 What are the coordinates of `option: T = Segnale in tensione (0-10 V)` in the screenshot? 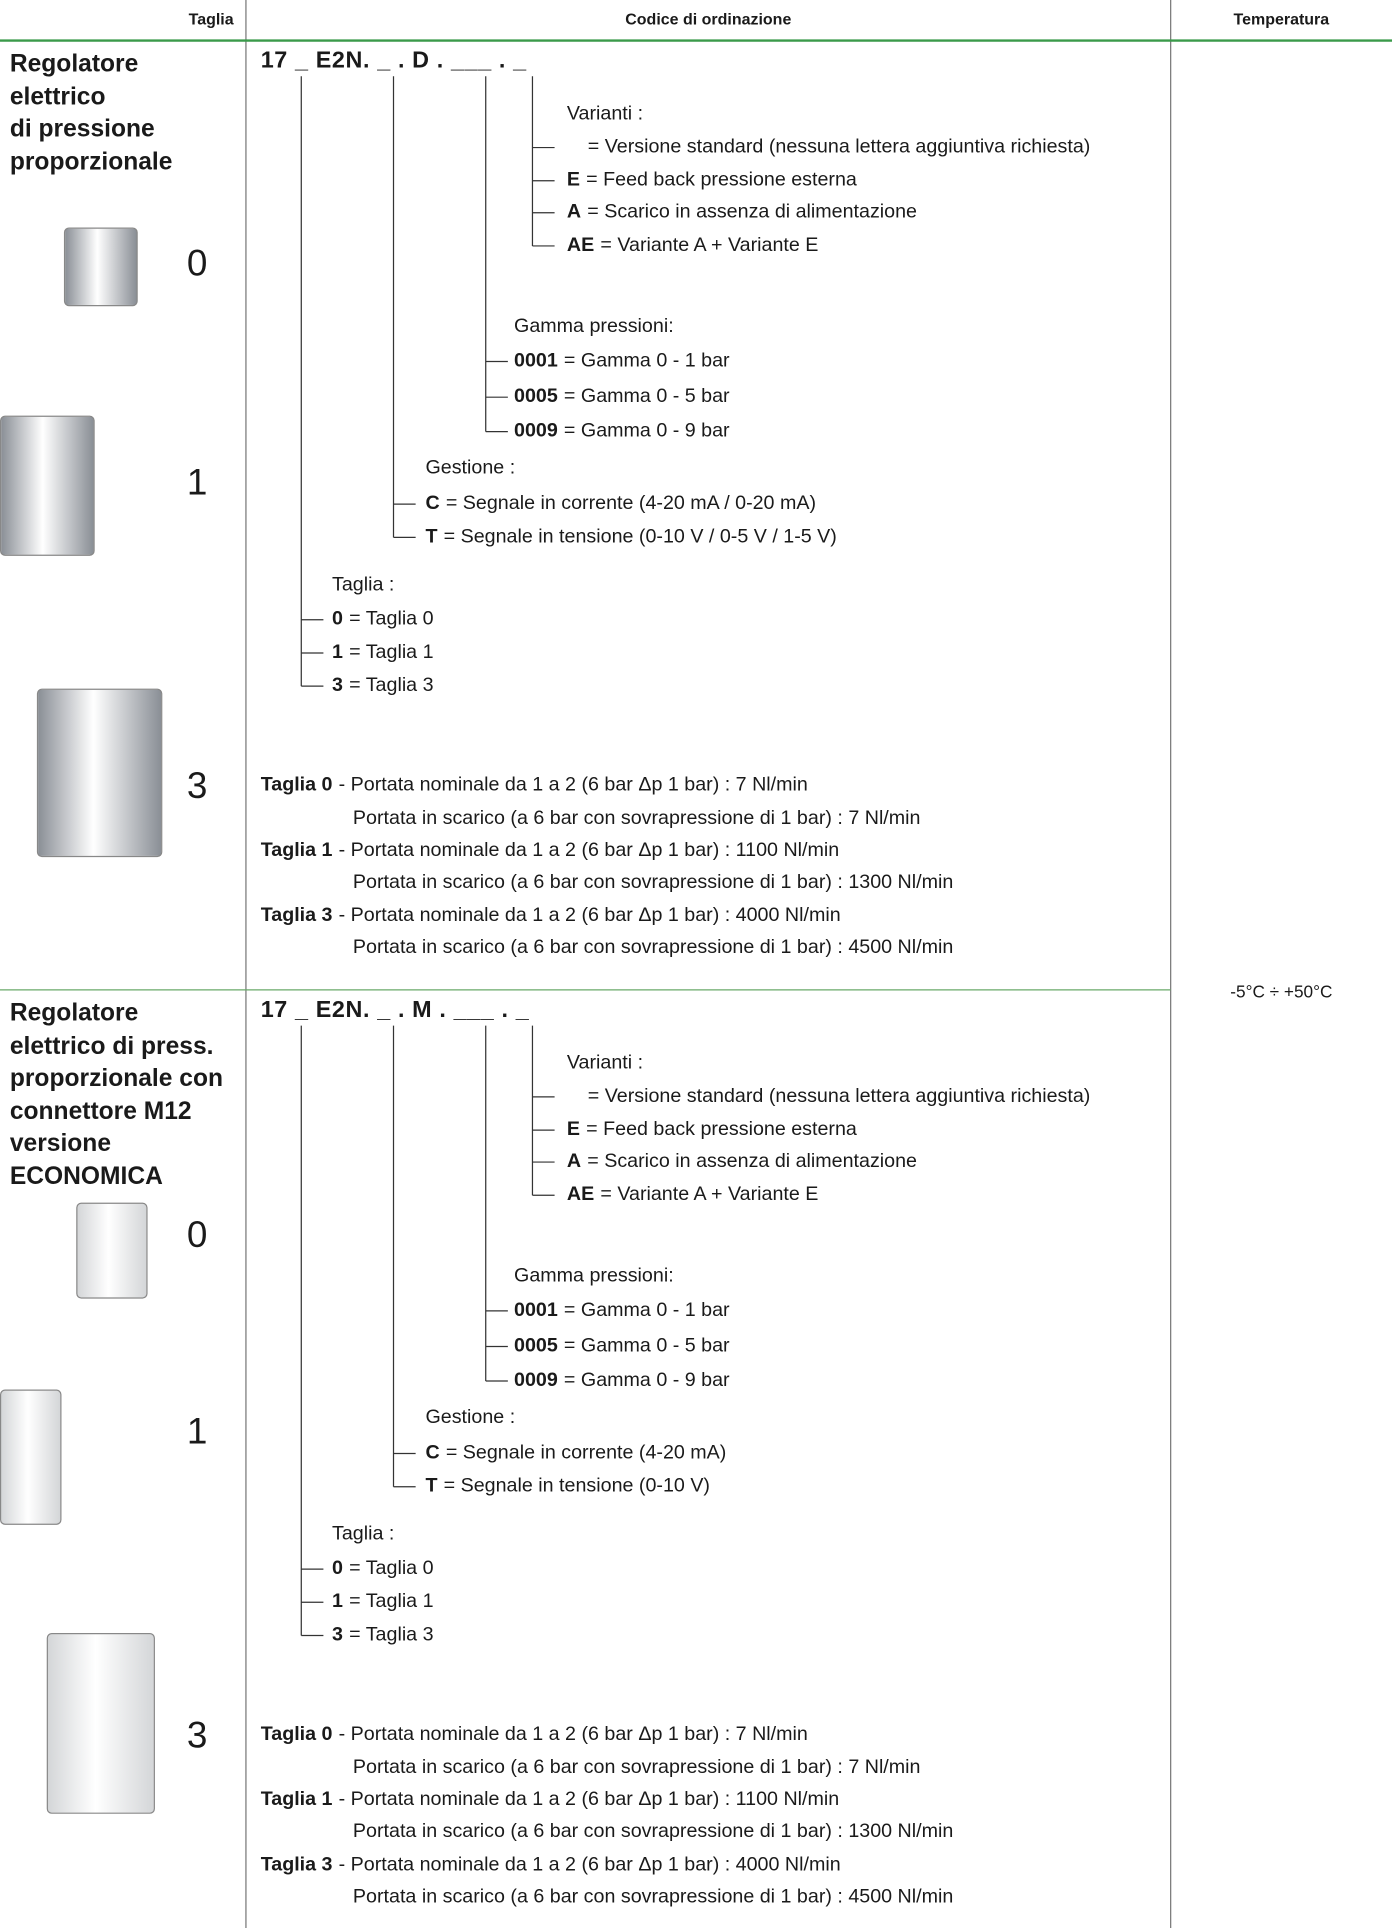 It's located at (567, 1486).